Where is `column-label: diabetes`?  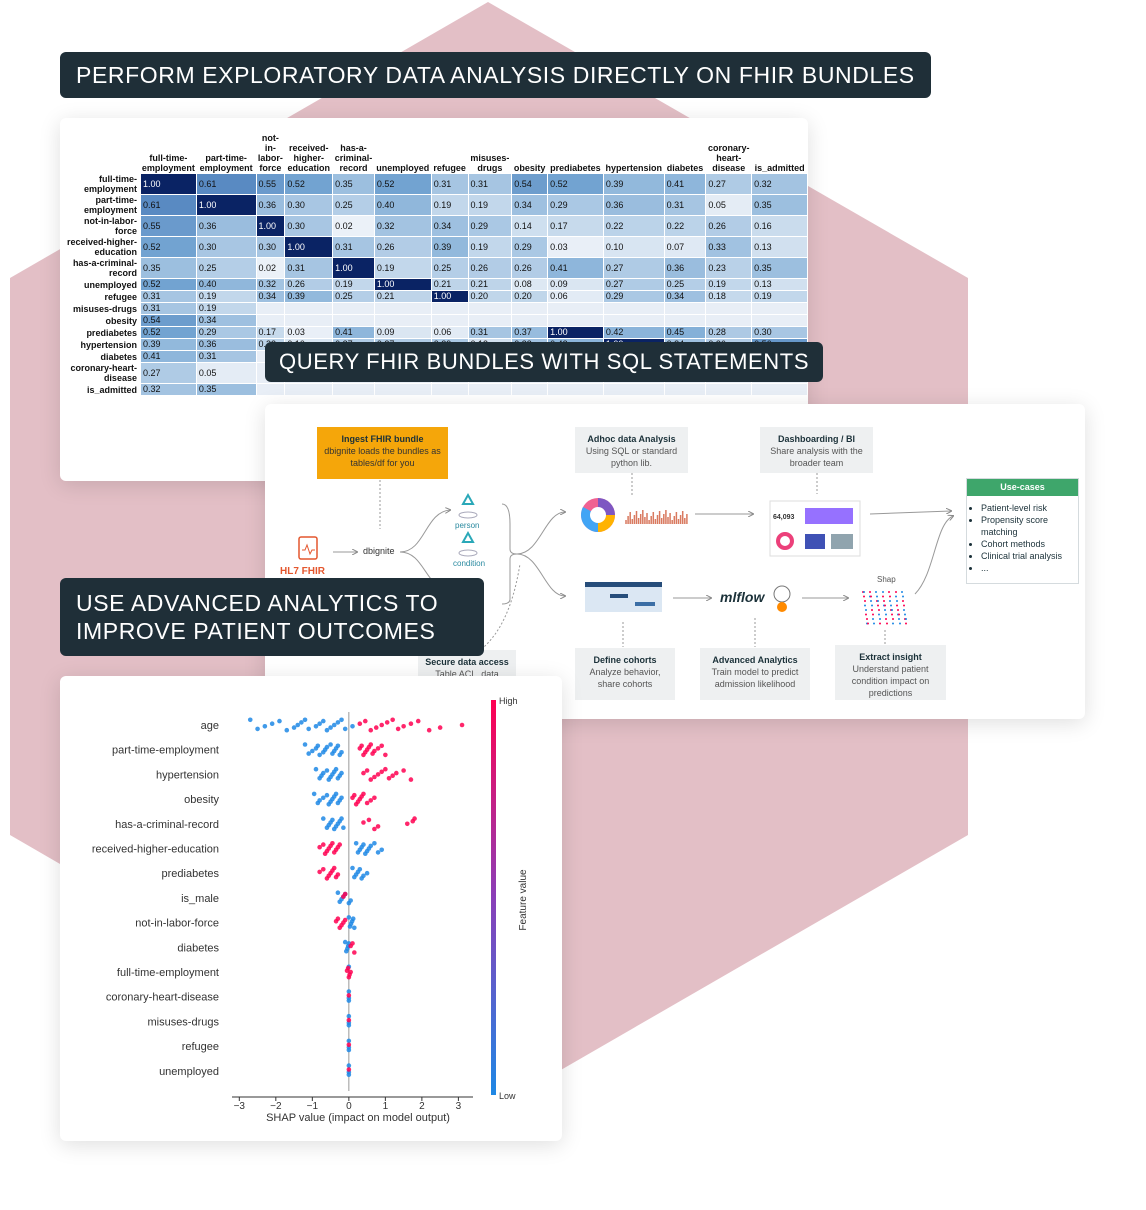 column-label: diabetes is located at coordinates (685, 168).